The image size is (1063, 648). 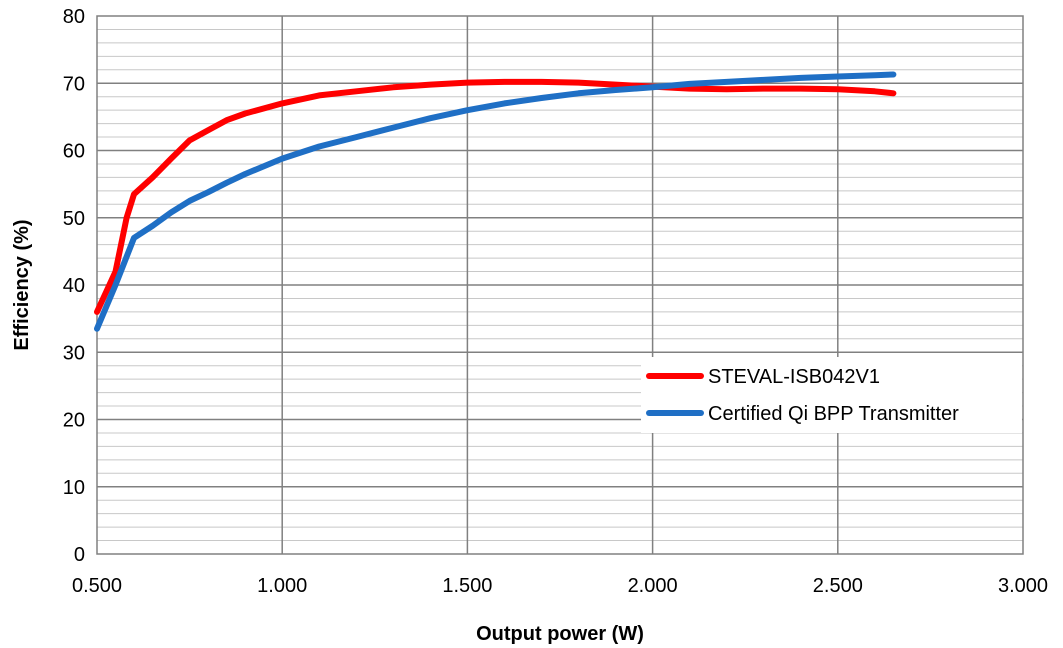 I want to click on y-tick-label: 30, so click(x=74, y=353).